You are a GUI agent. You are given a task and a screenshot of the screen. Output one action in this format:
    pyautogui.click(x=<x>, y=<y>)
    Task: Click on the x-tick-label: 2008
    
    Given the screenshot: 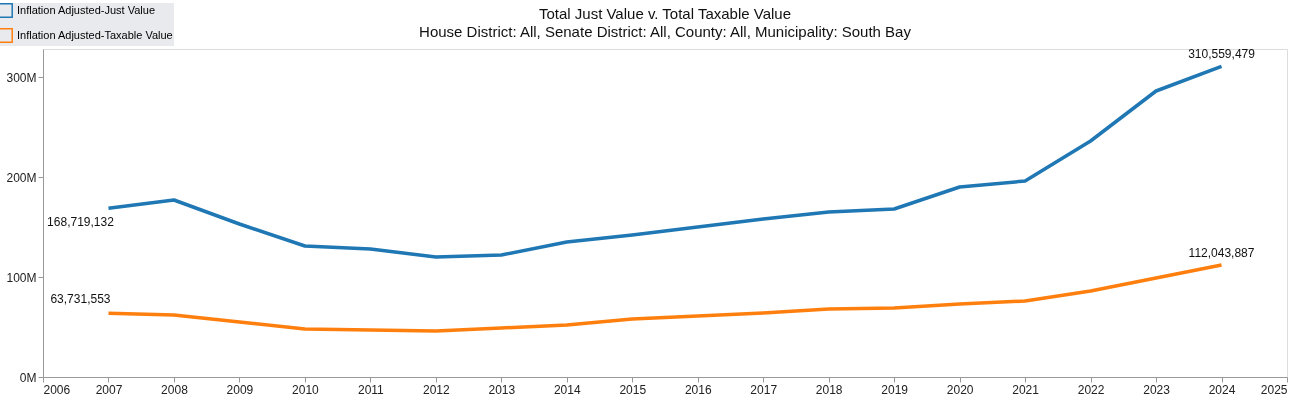 What is the action you would take?
    pyautogui.click(x=175, y=389)
    